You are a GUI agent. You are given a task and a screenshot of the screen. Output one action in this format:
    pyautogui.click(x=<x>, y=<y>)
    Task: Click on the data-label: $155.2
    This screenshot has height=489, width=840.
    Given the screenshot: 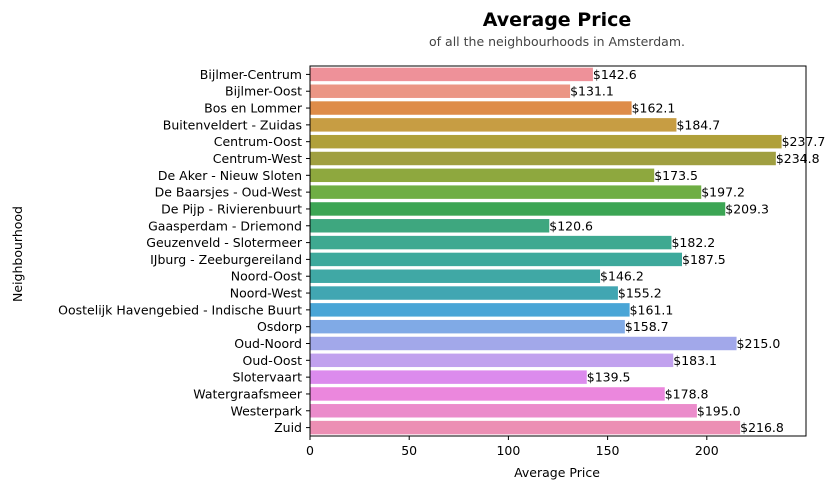 What is the action you would take?
    pyautogui.click(x=640, y=293)
    